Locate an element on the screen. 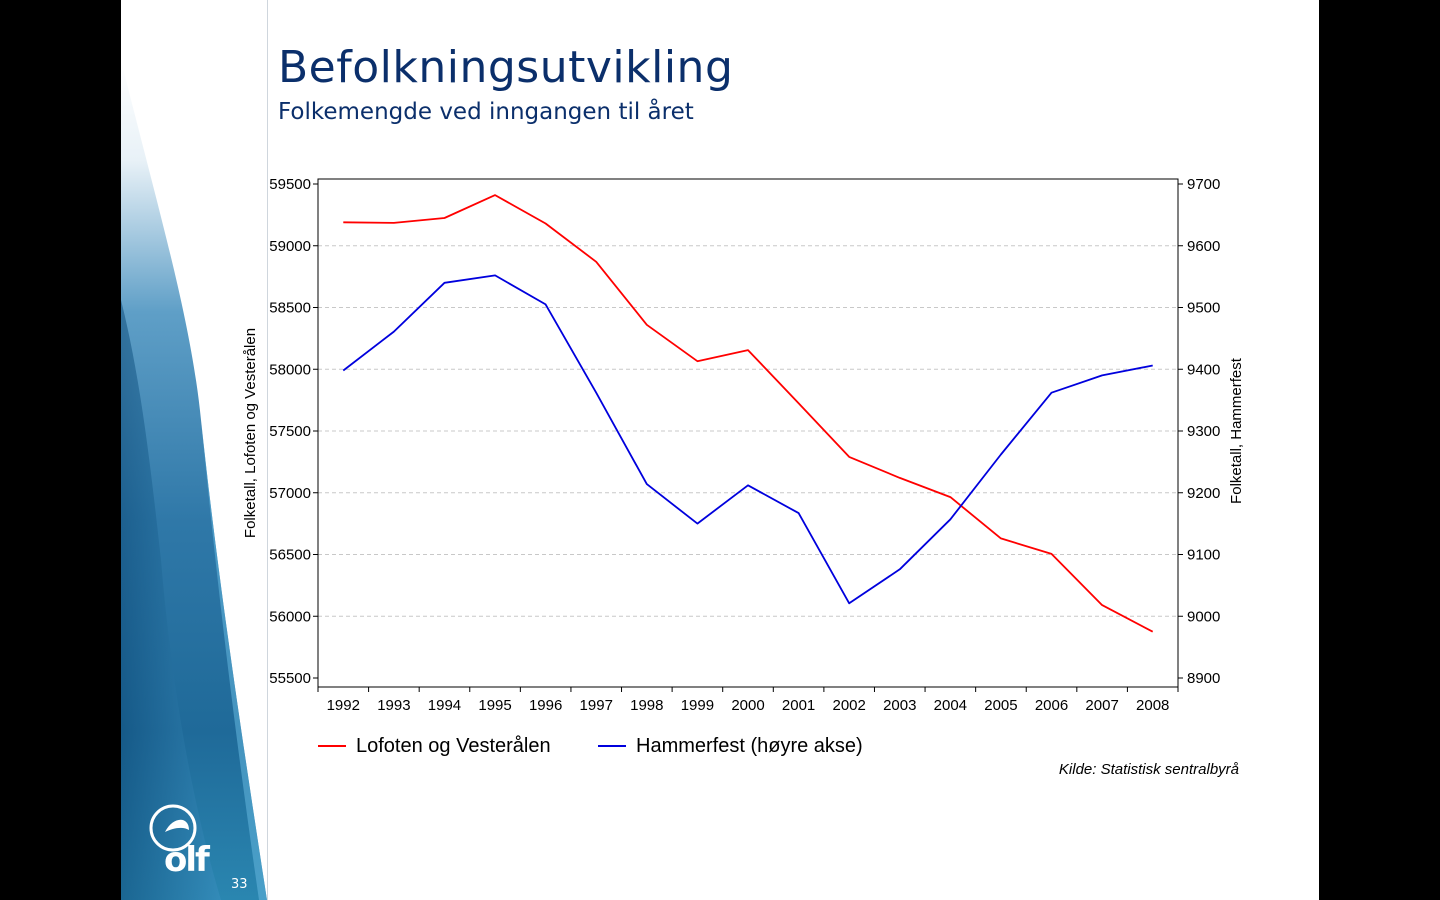  x-tick-label: 1998 is located at coordinates (646, 705).